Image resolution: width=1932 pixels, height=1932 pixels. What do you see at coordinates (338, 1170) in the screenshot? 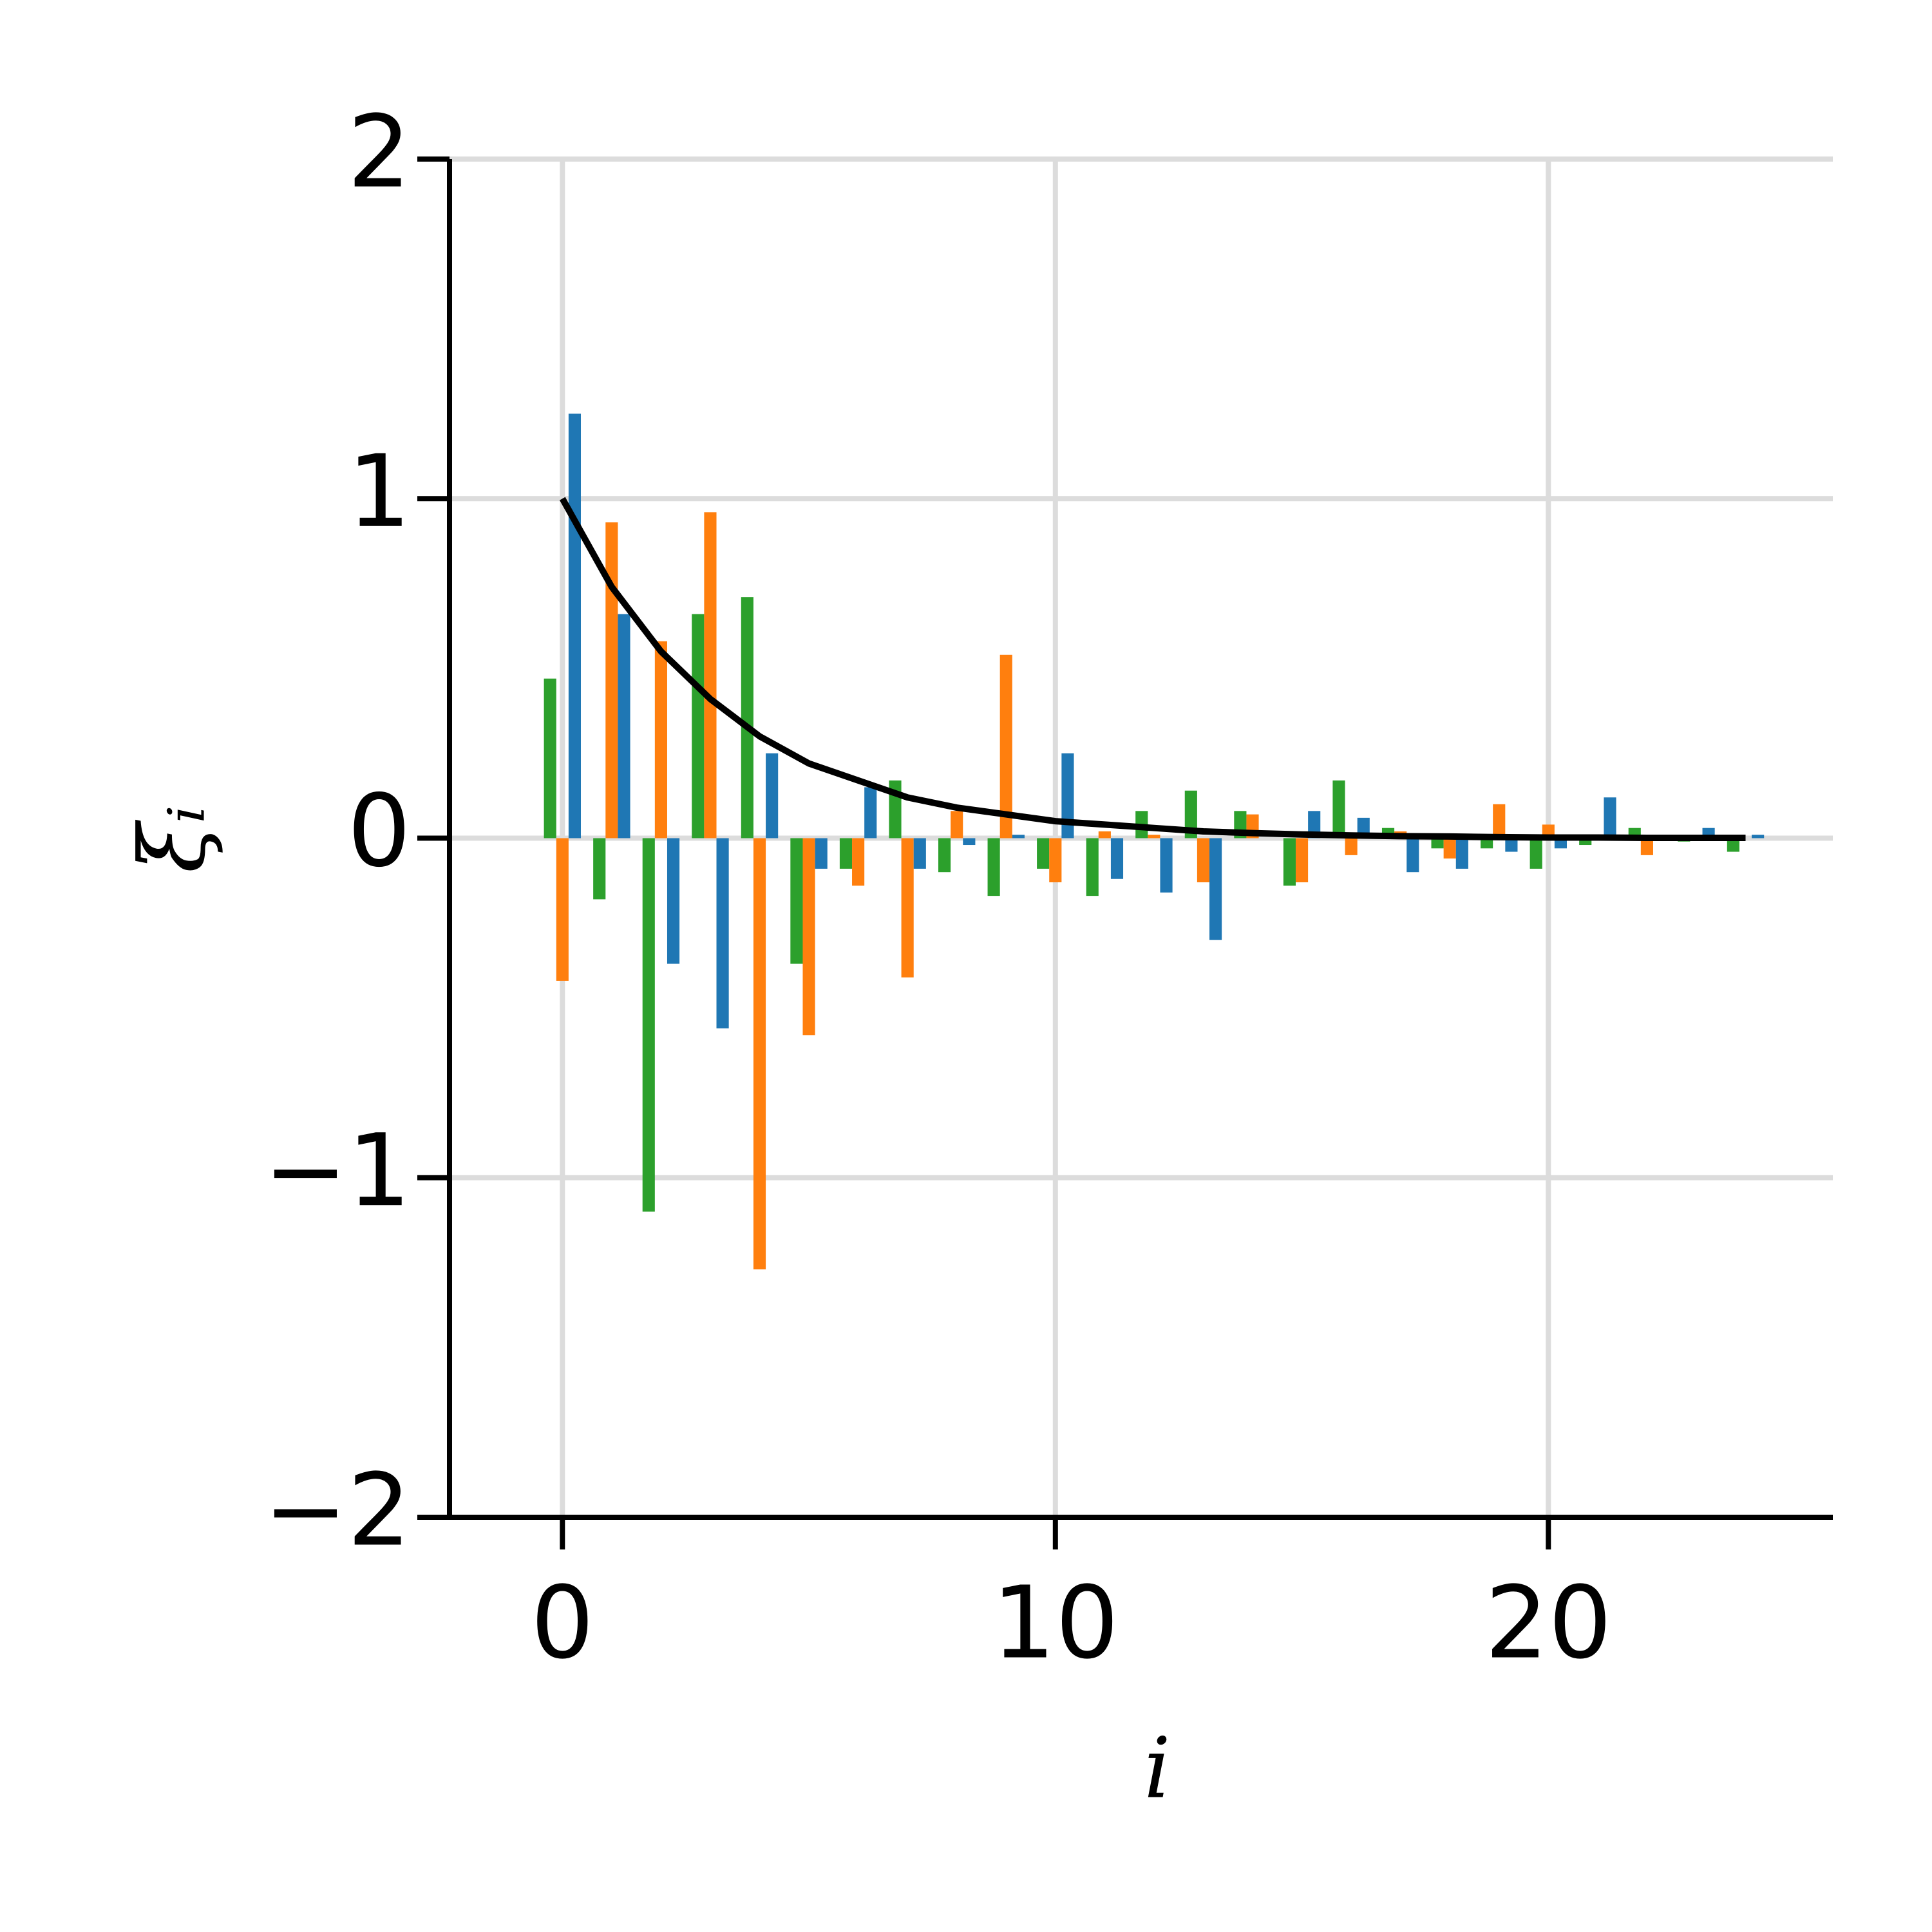
I see `y-tick-label: −1` at bounding box center [338, 1170].